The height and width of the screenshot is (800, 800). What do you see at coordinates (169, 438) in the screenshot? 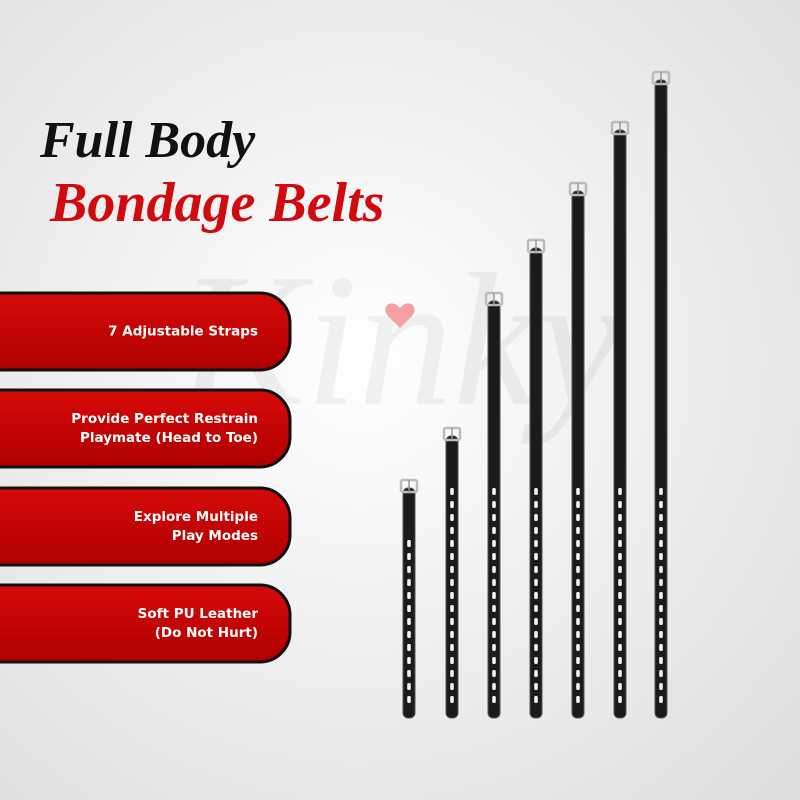
I see `feature-text: Playmate (Head to Toe)` at bounding box center [169, 438].